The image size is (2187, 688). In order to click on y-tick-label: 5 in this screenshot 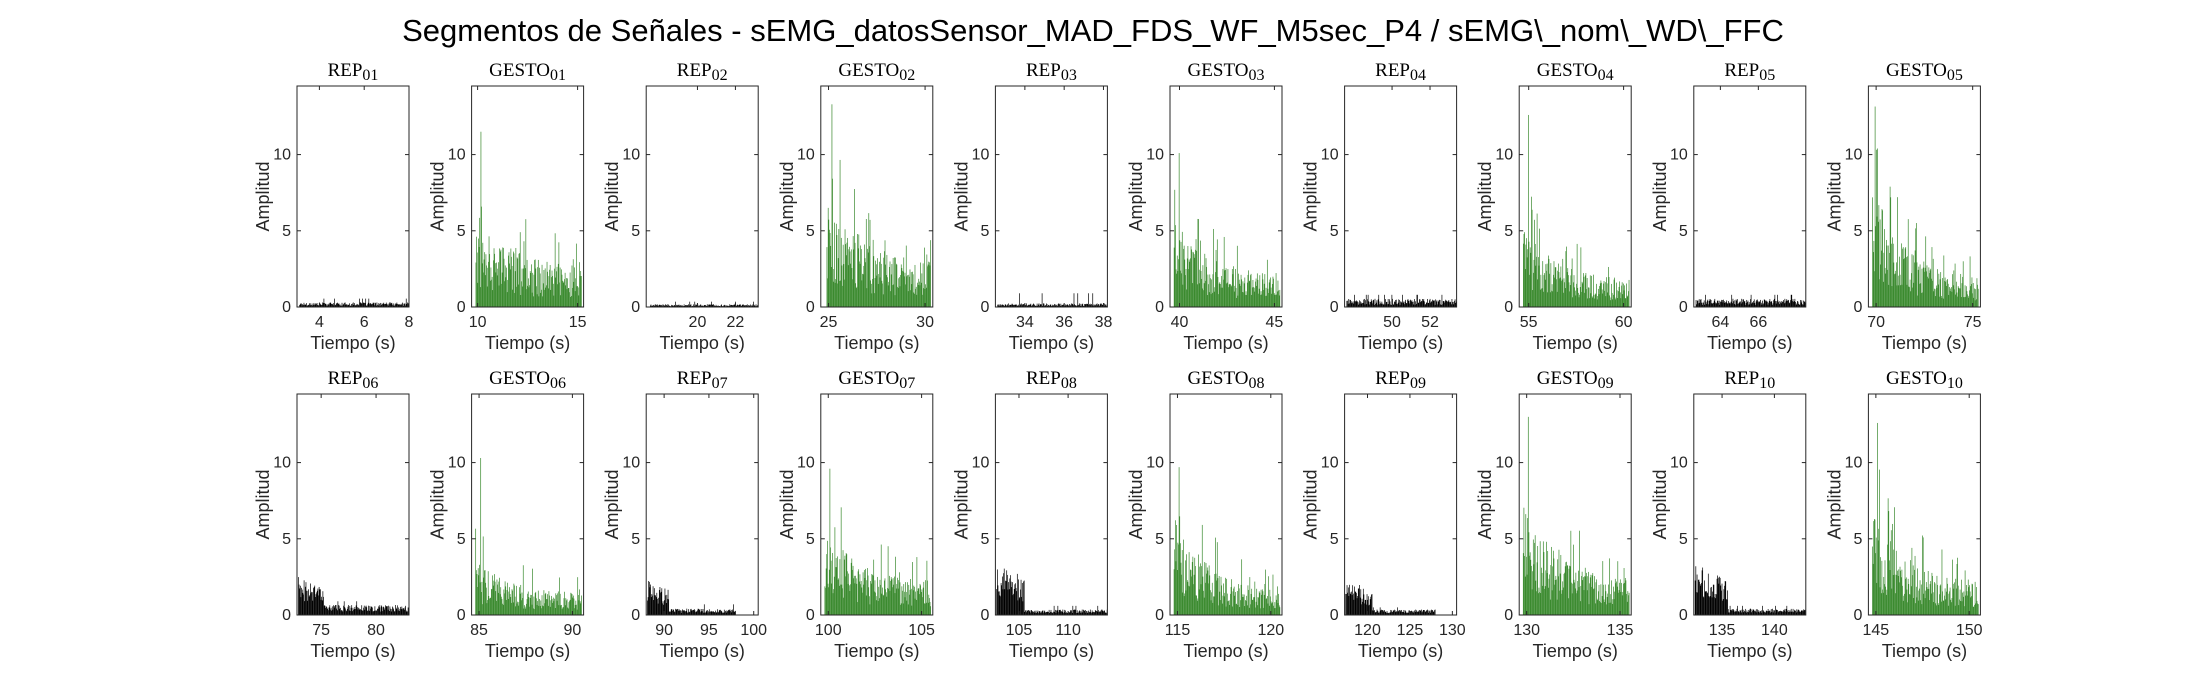, I will do `click(1334, 231)`.